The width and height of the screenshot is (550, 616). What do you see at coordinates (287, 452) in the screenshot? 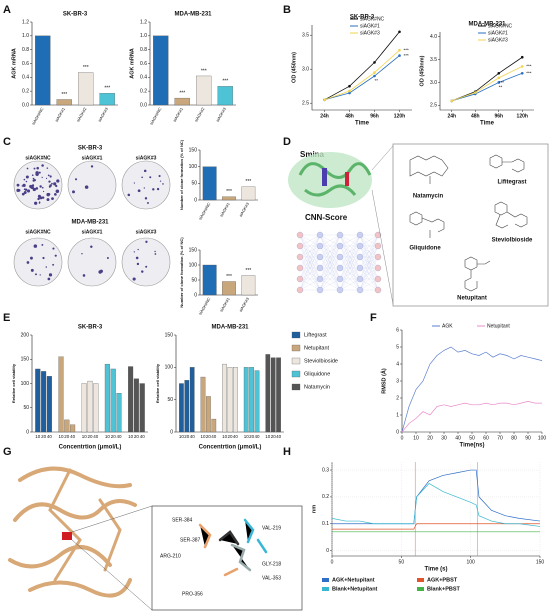
I see `panel-label: H` at bounding box center [287, 452].